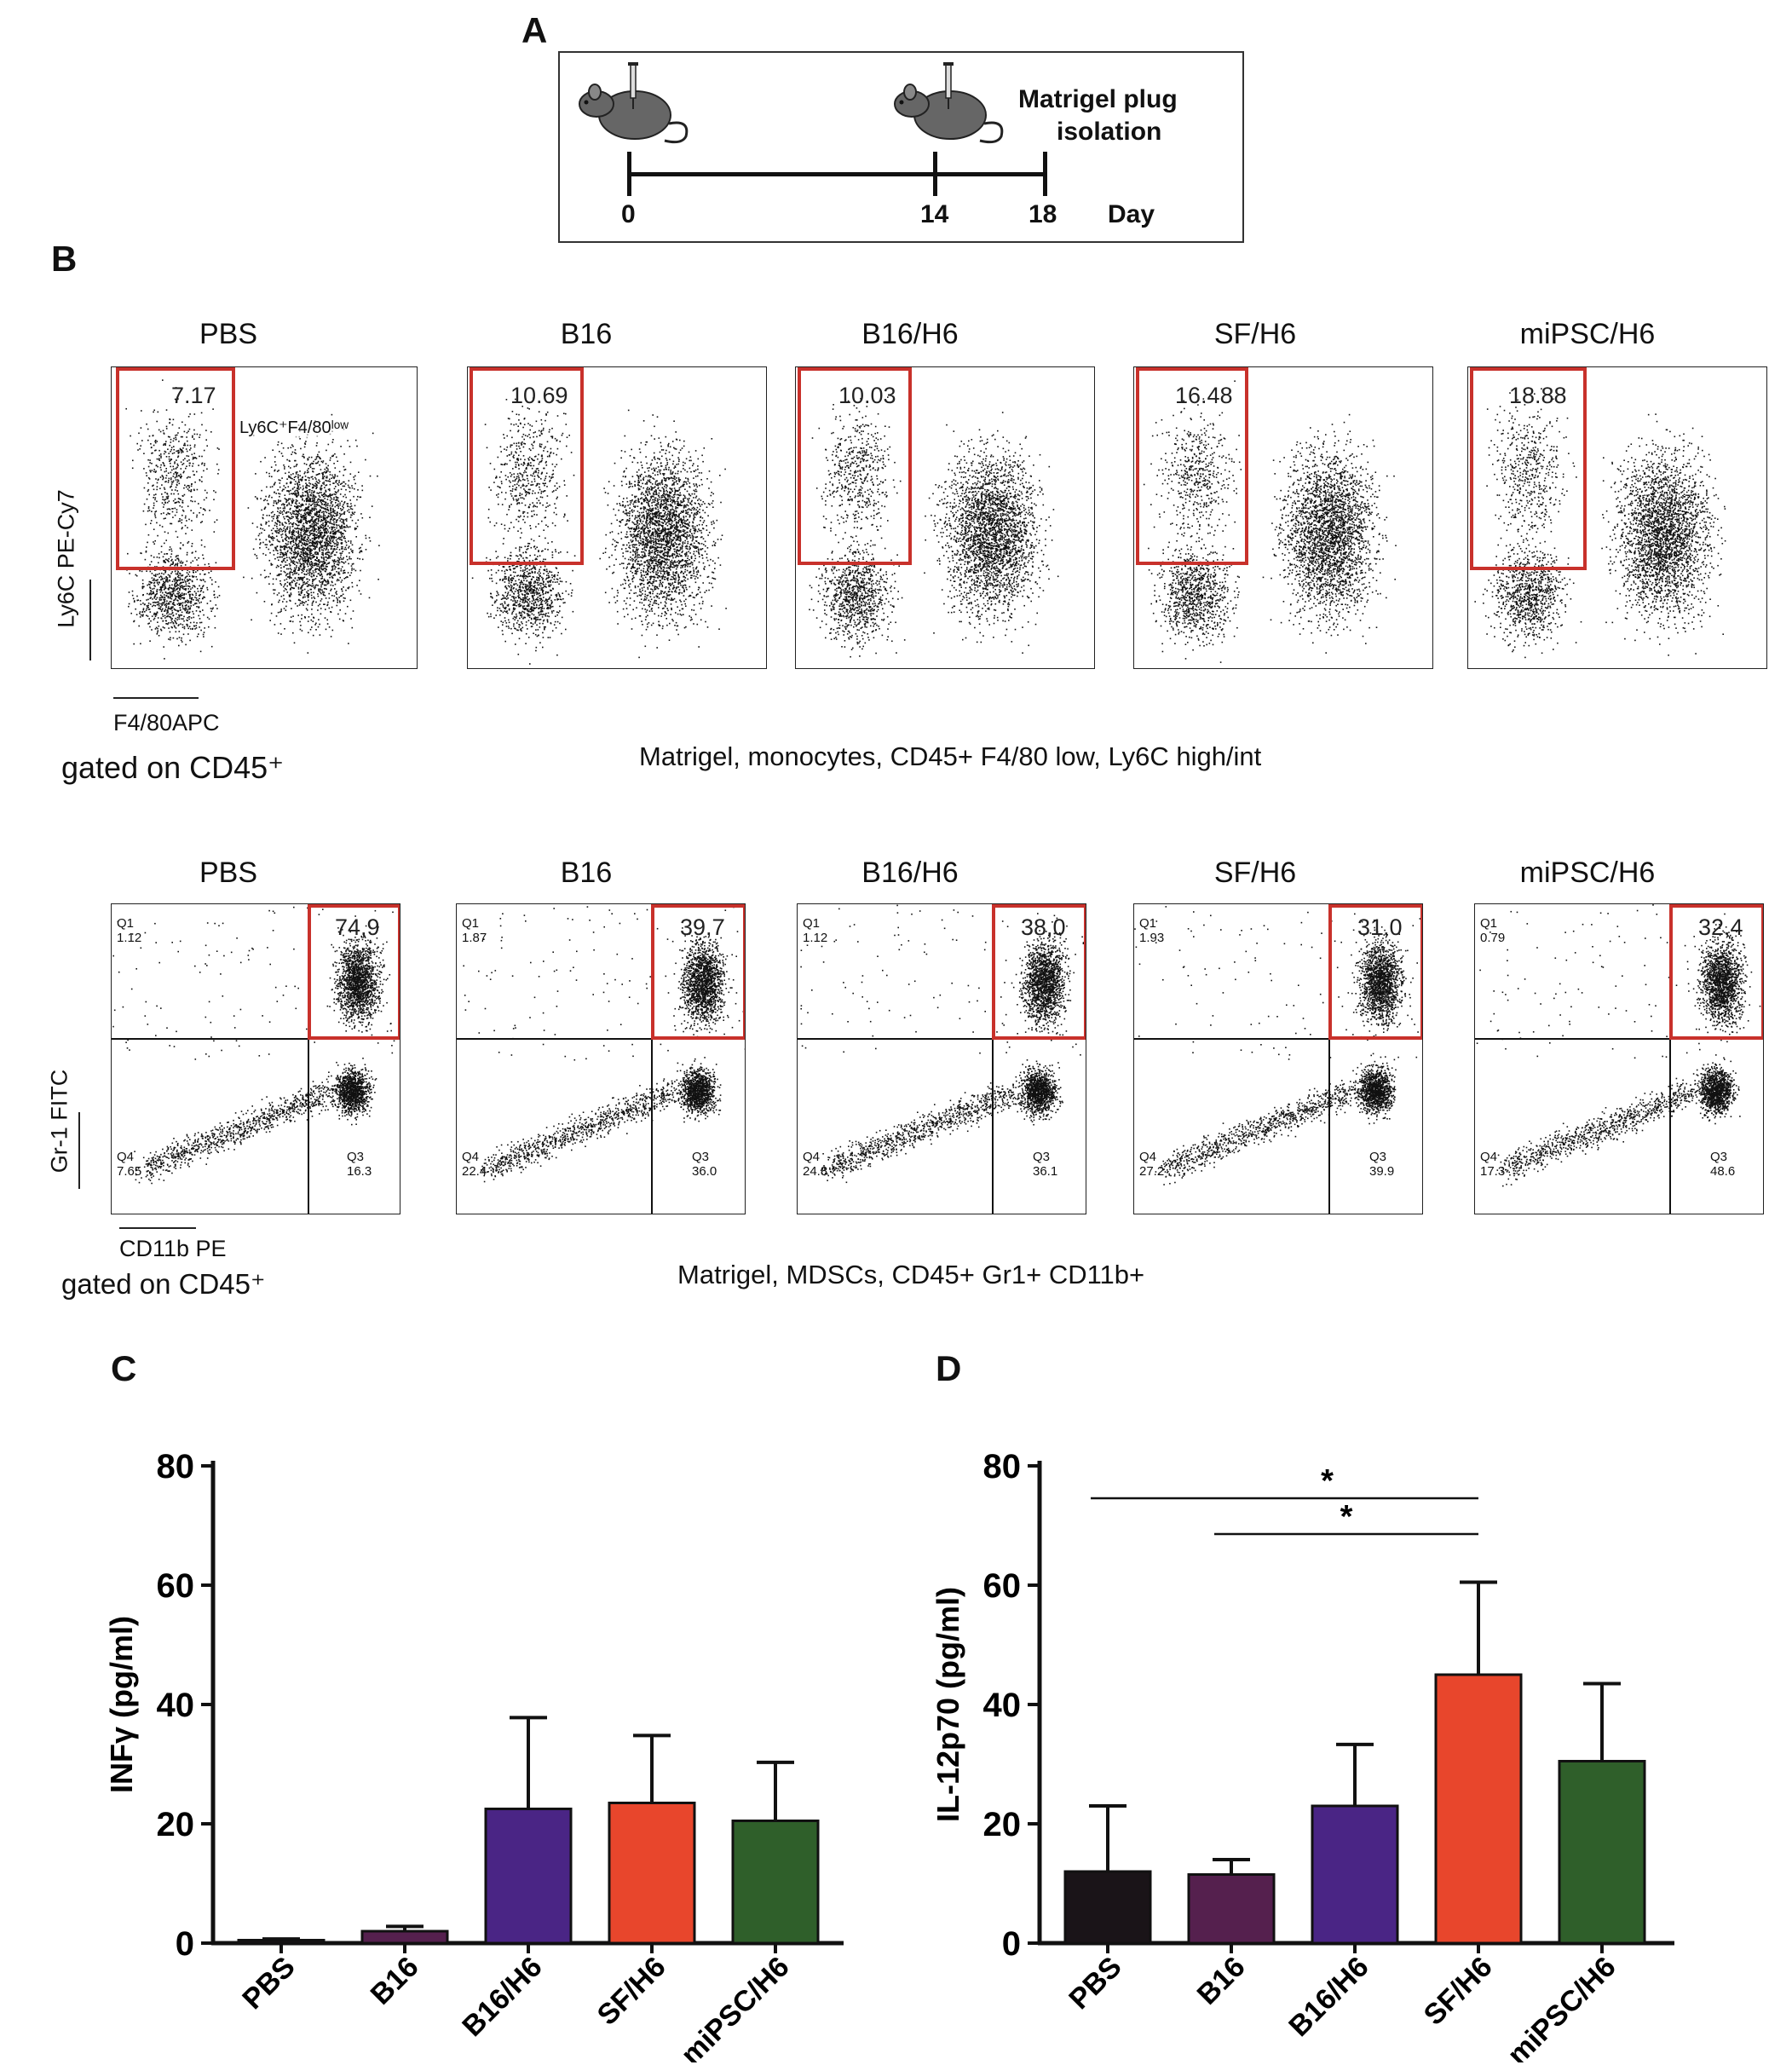 Image resolution: width=1792 pixels, height=2065 pixels. I want to click on mdsc-plot-b16: 39,7 Q1 1.87 Q4 22.4 Q3 36.0, so click(601, 1058).